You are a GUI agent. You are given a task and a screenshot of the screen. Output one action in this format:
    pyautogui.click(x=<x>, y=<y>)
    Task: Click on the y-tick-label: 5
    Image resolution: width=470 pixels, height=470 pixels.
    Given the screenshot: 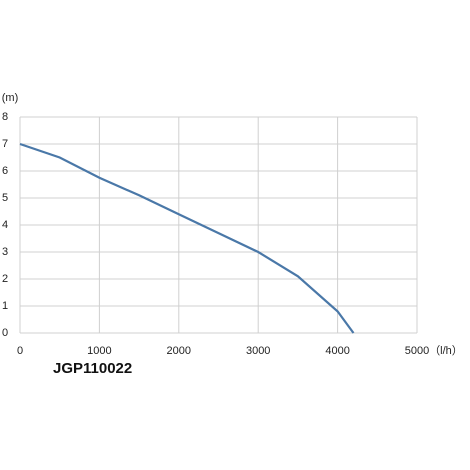 What is the action you would take?
    pyautogui.click(x=5, y=198)
    